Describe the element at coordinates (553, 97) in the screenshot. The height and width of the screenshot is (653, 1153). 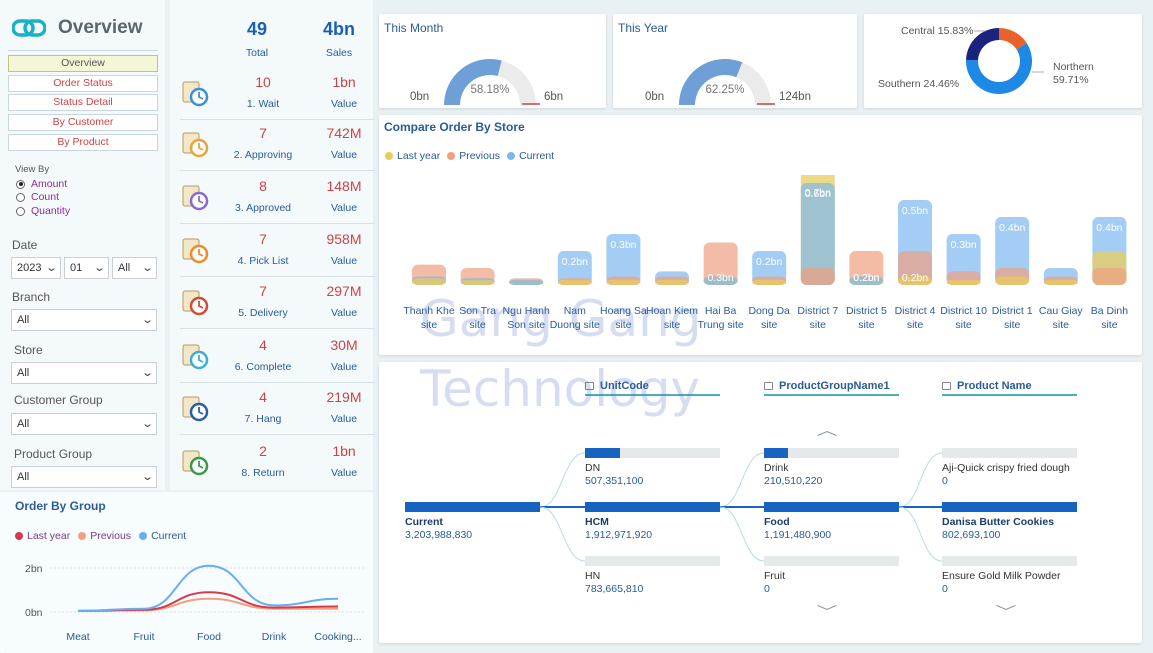
I see `gauge-max-label: 6bn` at that location.